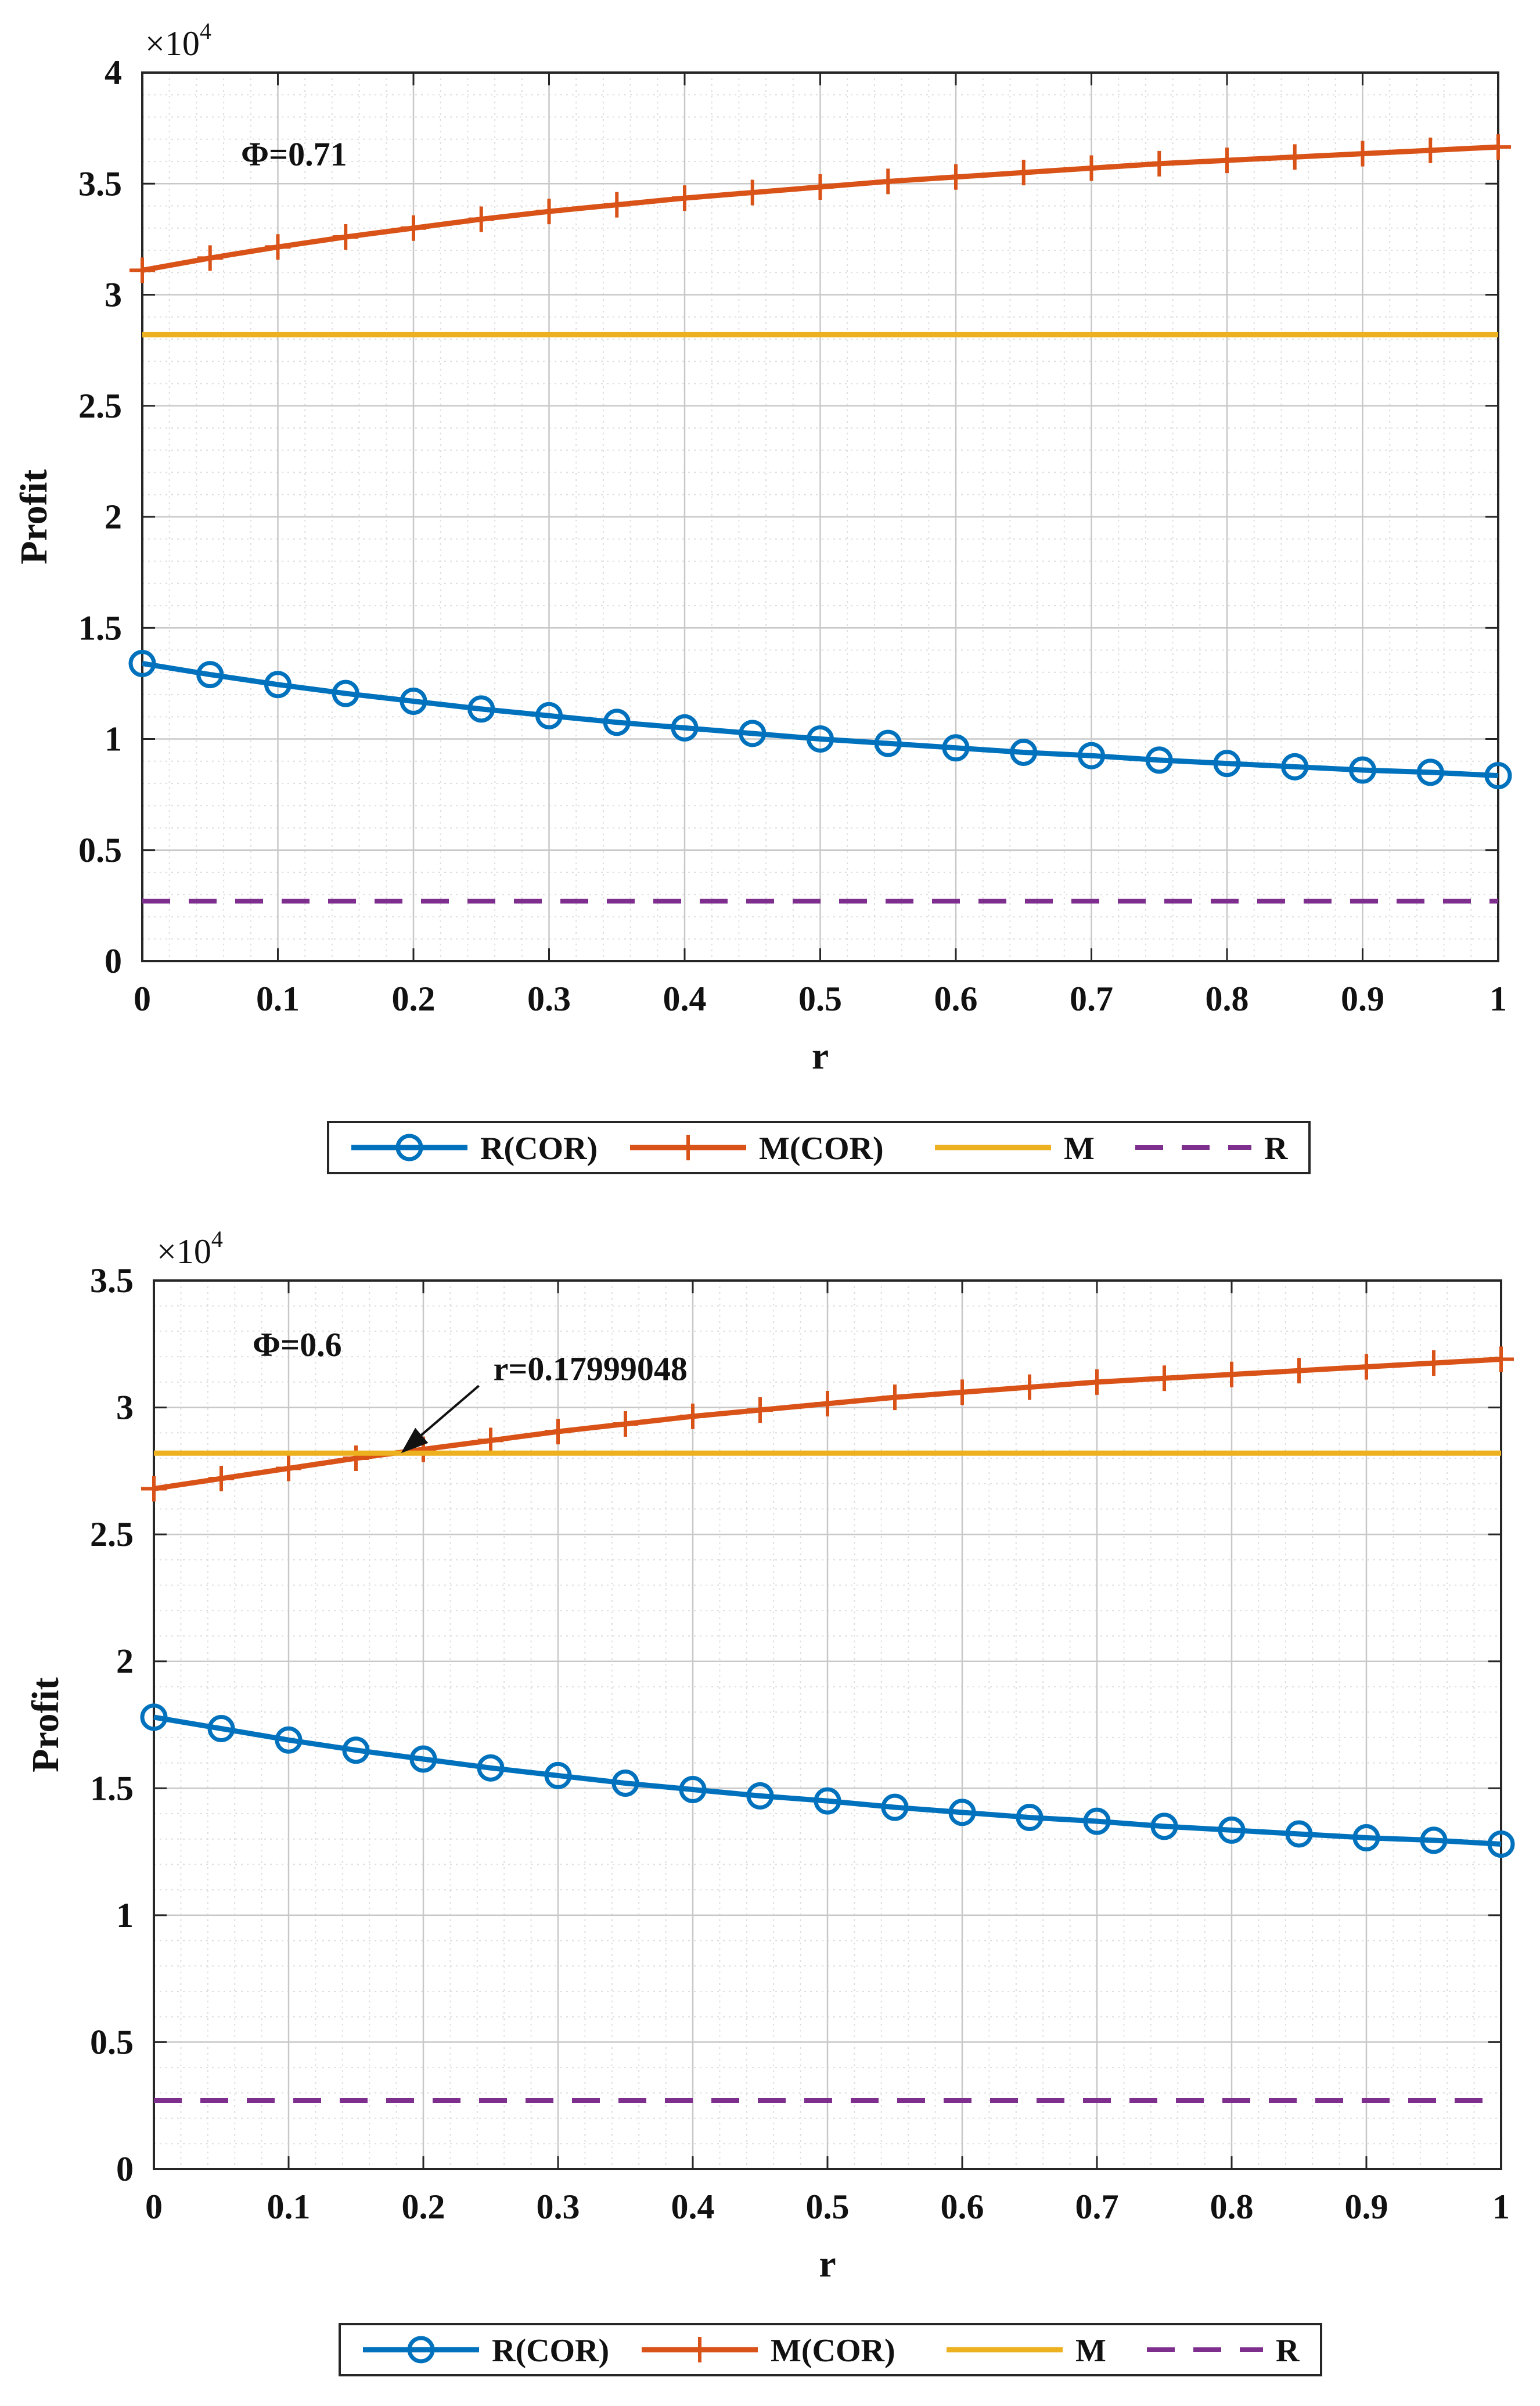 Image resolution: width=1540 pixels, height=2406 pixels. What do you see at coordinates (1232, 2207) in the screenshot?
I see `x-tick-label: 0.8` at bounding box center [1232, 2207].